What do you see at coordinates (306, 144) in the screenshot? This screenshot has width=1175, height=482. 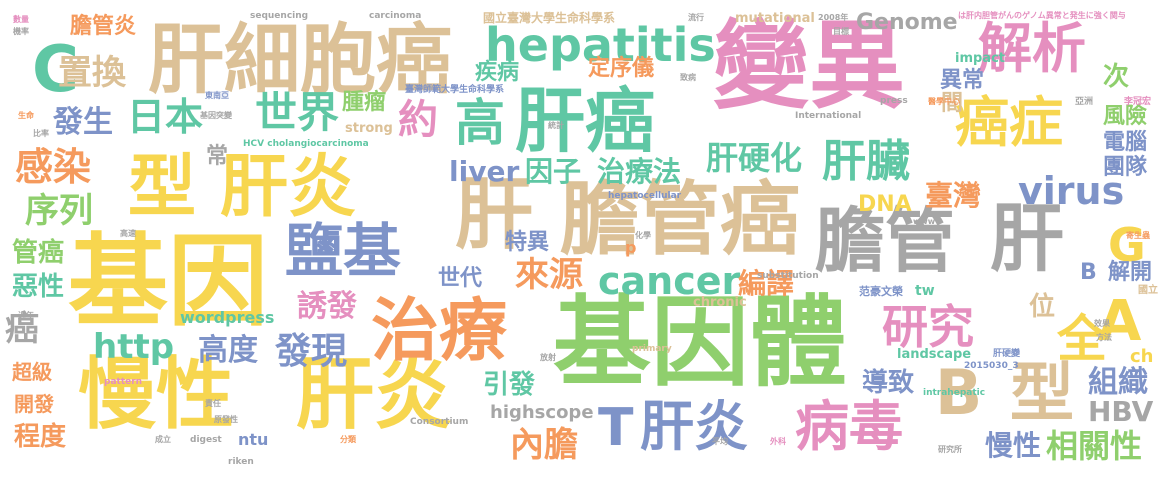 I see `cloud-word: HCV cholangiocarcinoma` at bounding box center [306, 144].